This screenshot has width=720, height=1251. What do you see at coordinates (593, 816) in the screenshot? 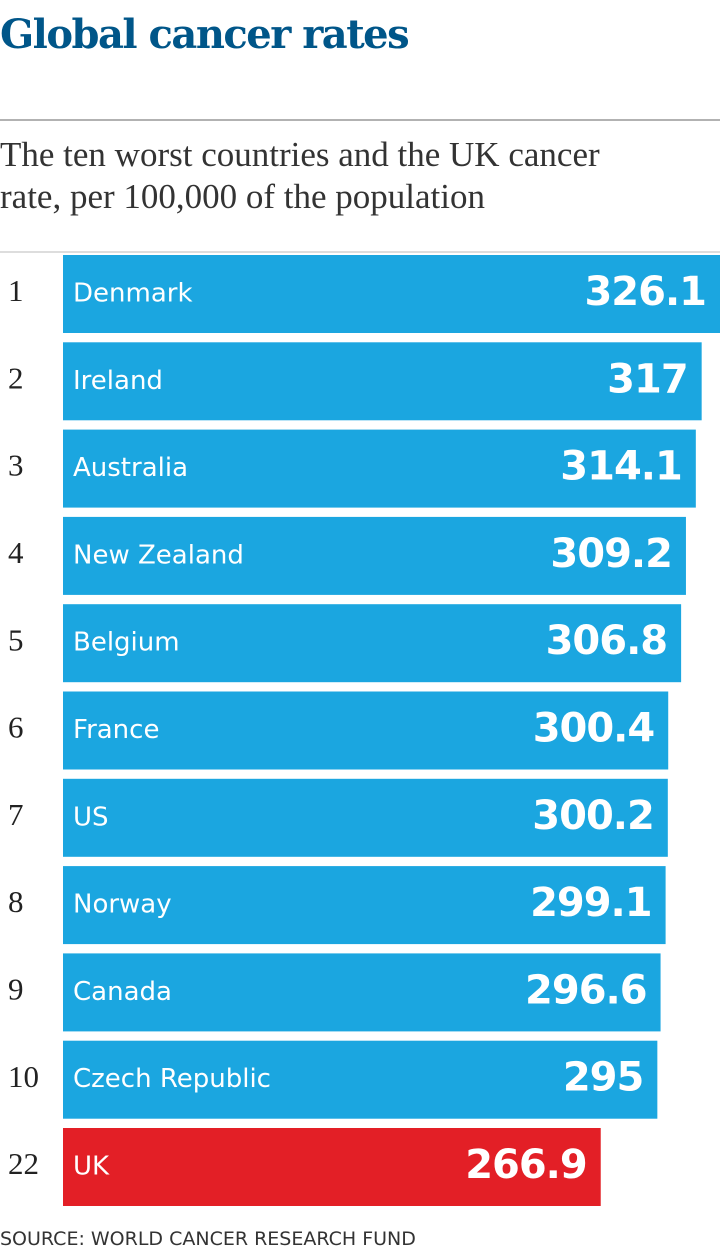
I see `value-label: 300.2` at bounding box center [593, 816].